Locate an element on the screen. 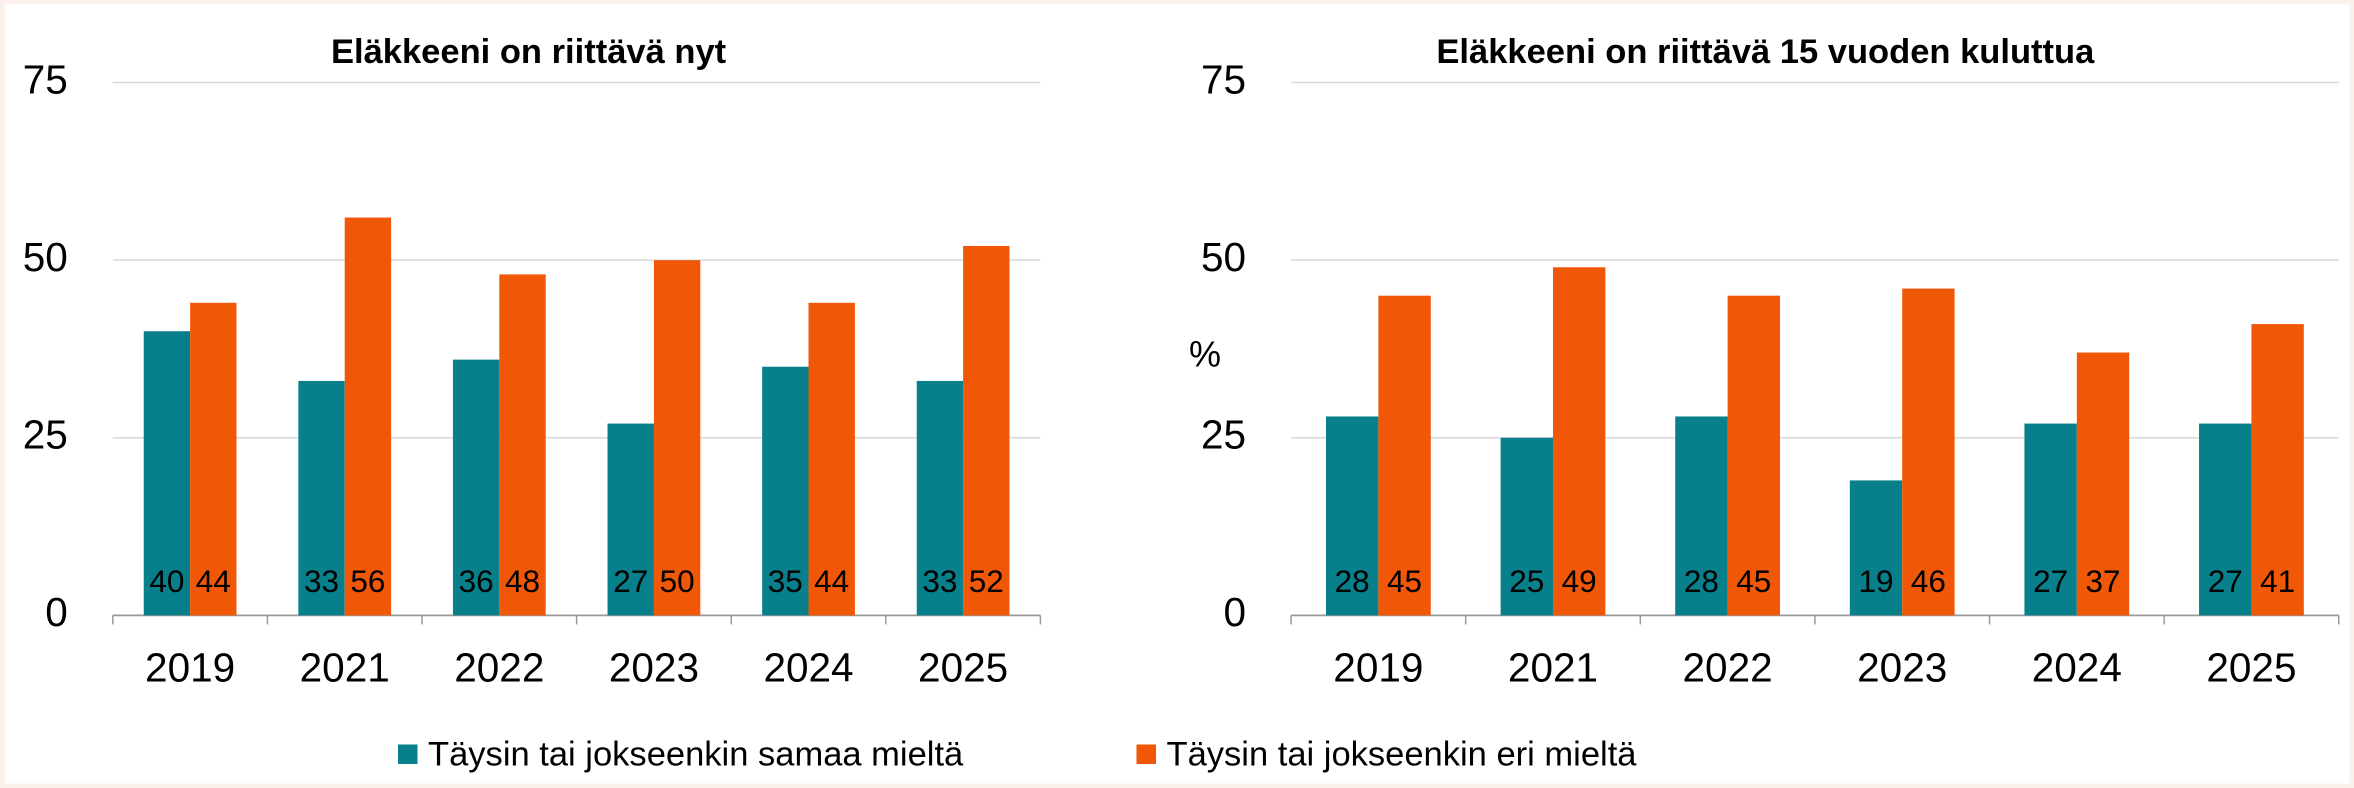 This screenshot has width=2354, height=788. data-label: 40 is located at coordinates (166, 581).